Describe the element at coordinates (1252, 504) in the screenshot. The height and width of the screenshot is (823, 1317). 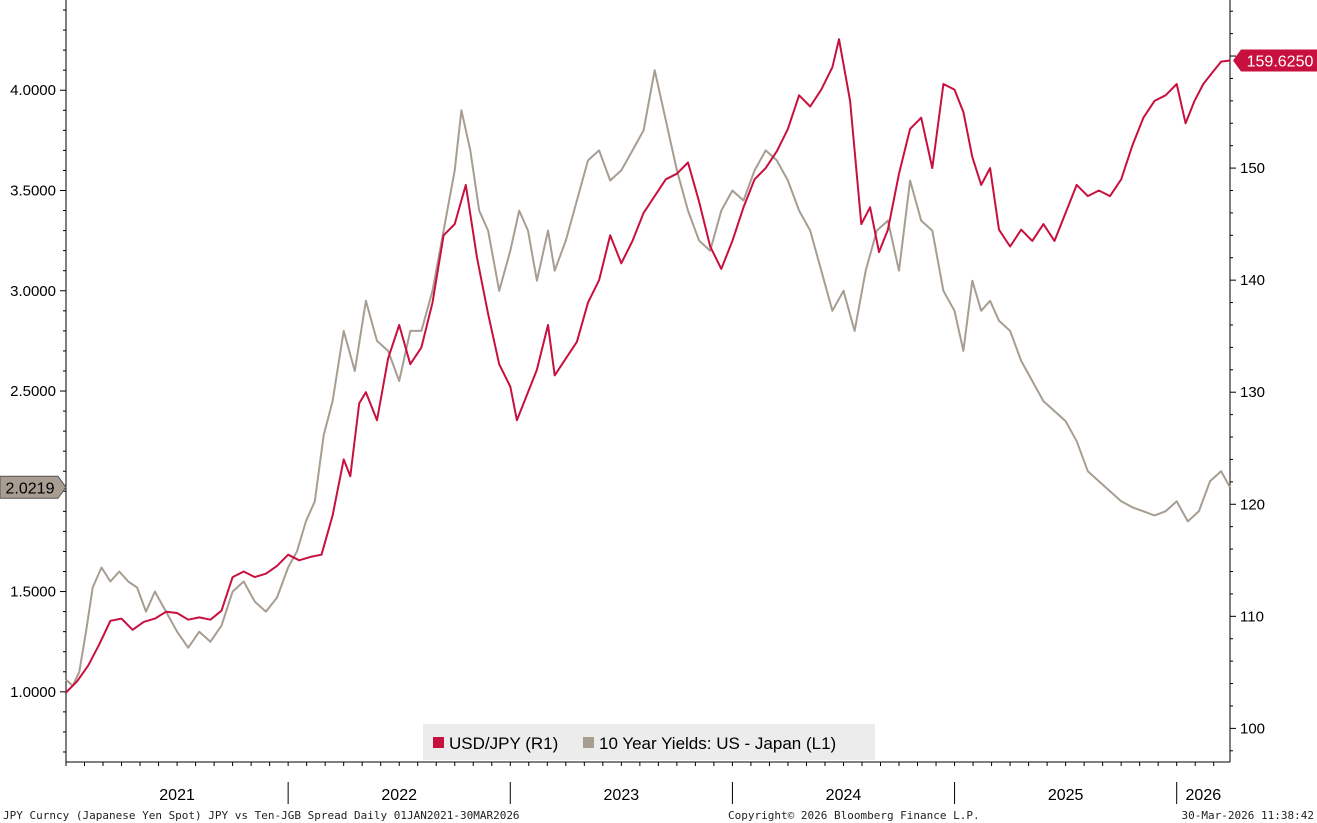
I see `right-axis-tick-label: 120` at that location.